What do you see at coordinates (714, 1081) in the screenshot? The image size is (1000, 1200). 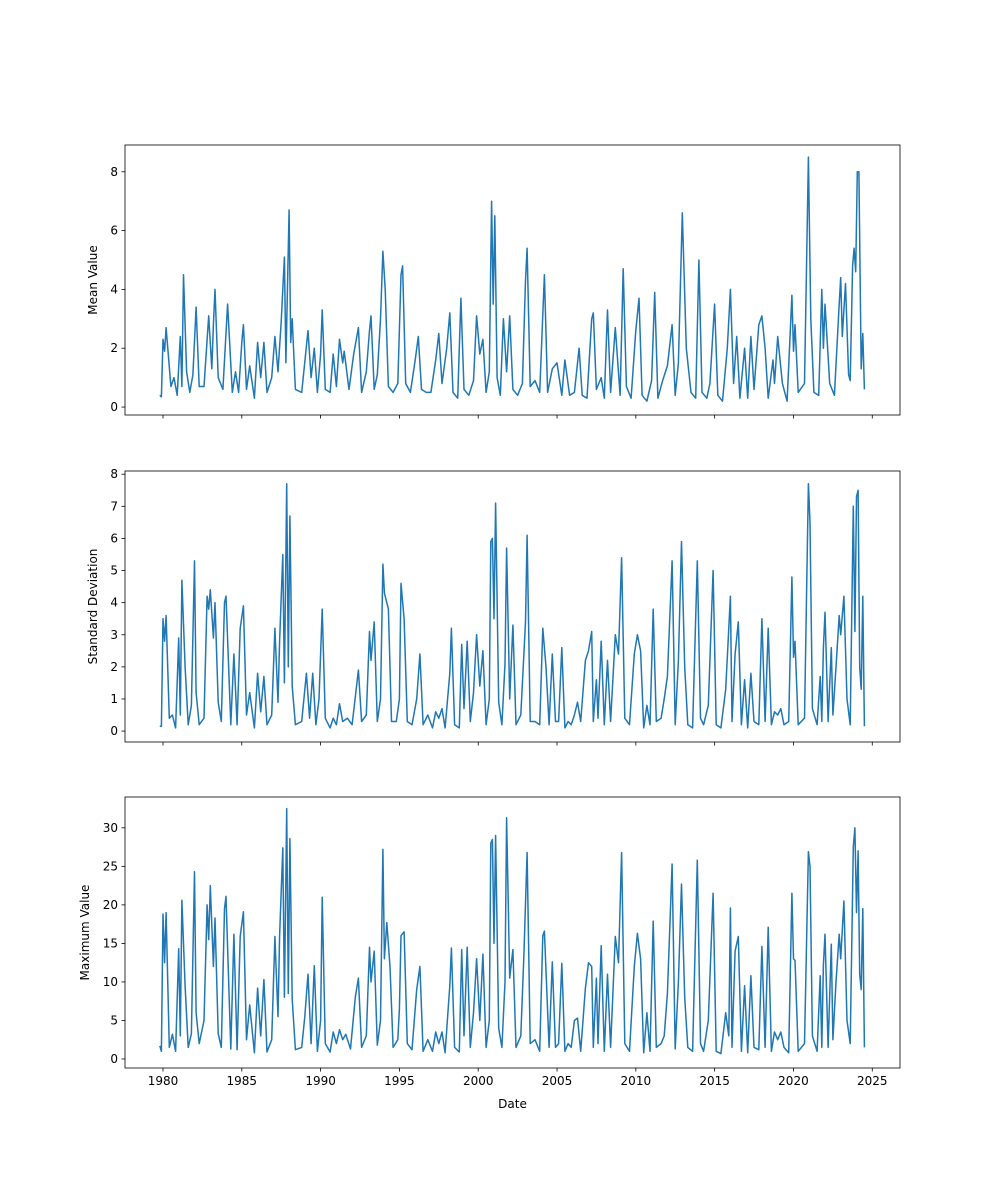 I see `x-tick-label: 2015` at bounding box center [714, 1081].